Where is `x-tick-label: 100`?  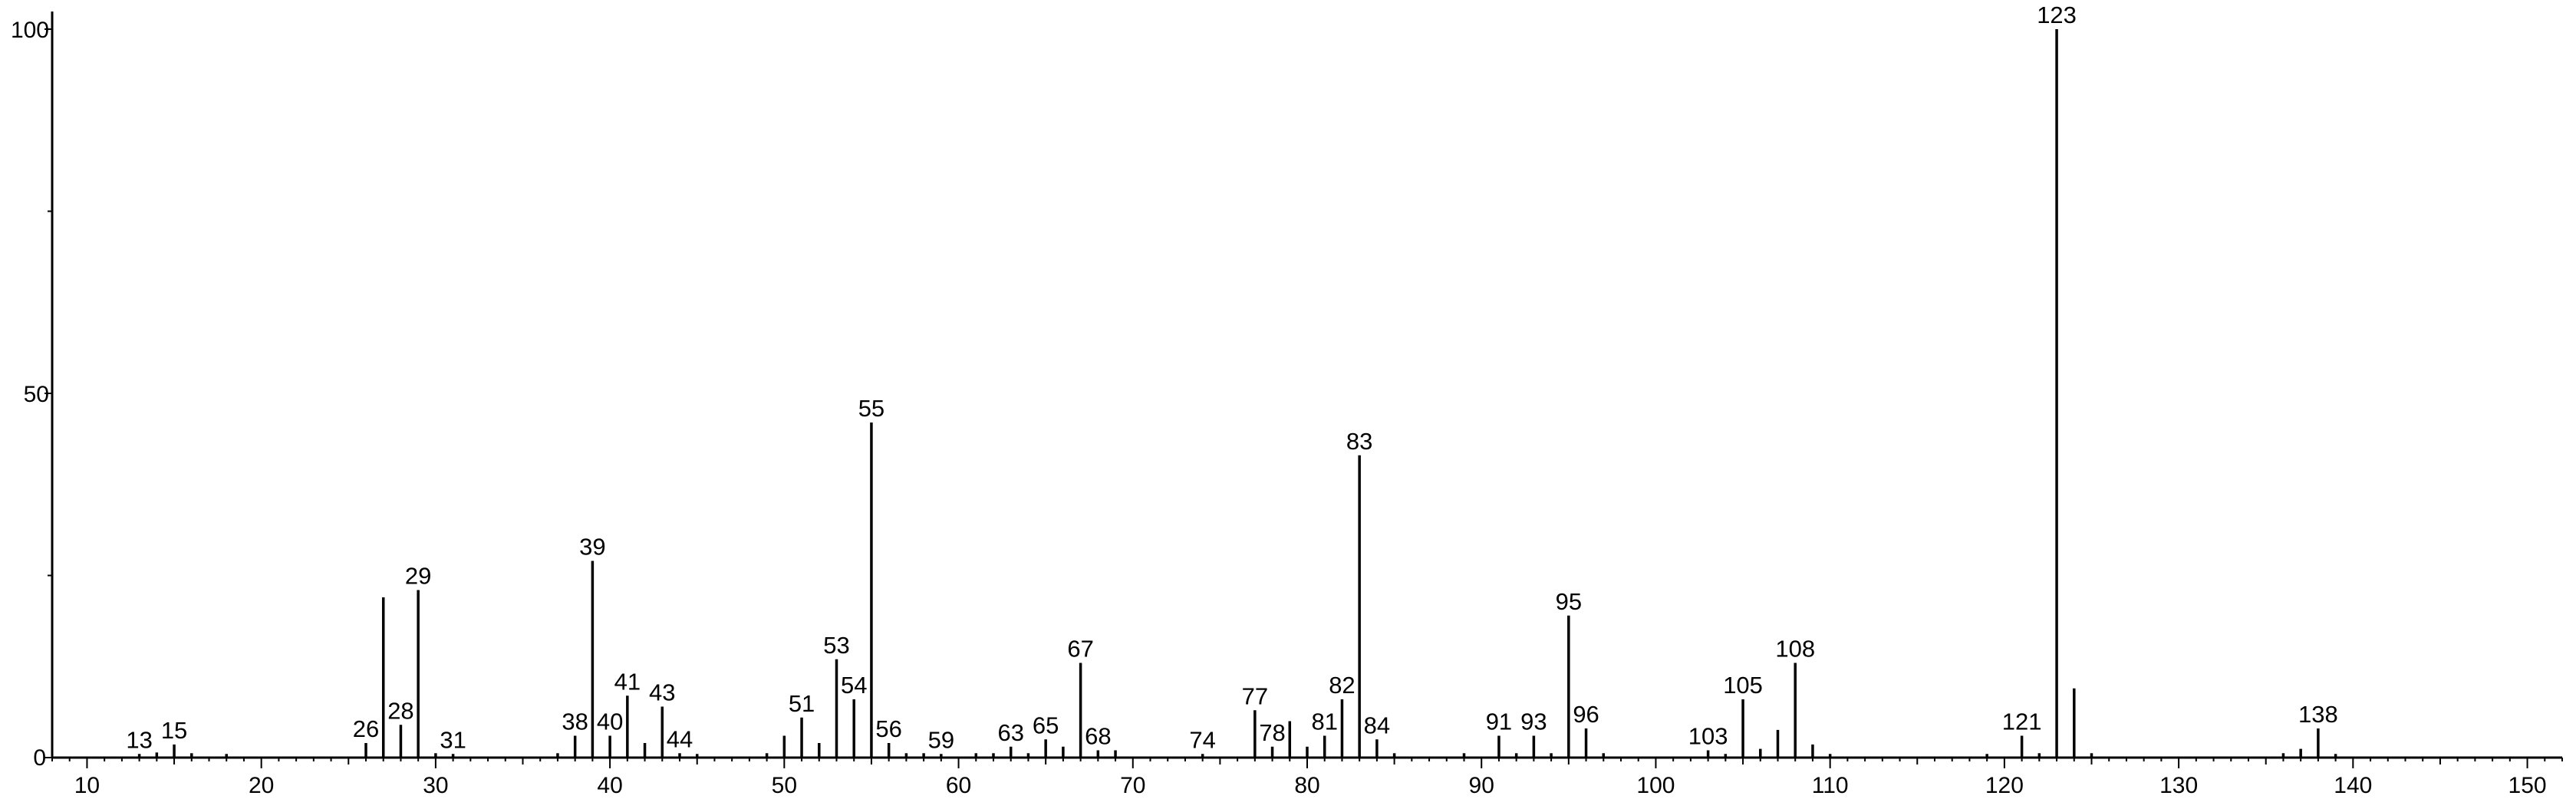
x-tick-label: 100 is located at coordinates (1655, 785).